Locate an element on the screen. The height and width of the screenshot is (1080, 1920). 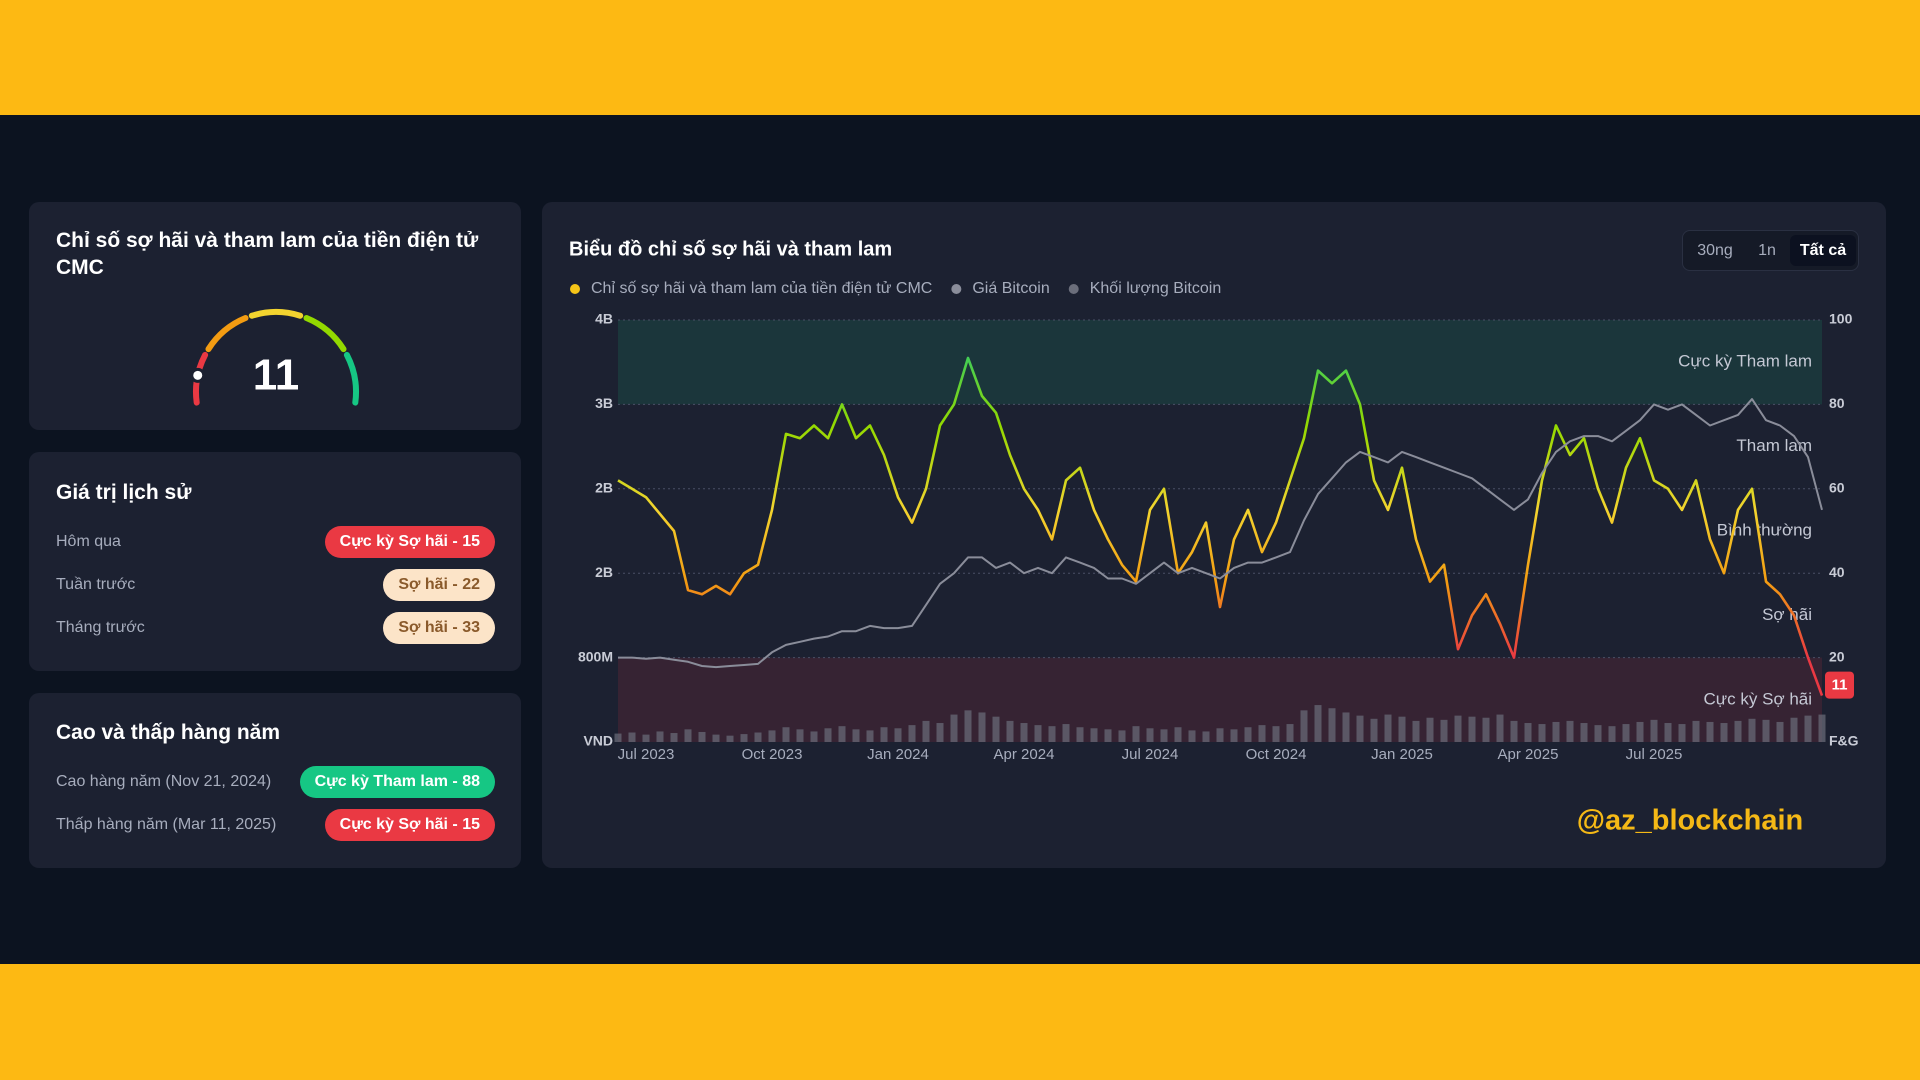
range-tab: Tất cả is located at coordinates (1823, 250).